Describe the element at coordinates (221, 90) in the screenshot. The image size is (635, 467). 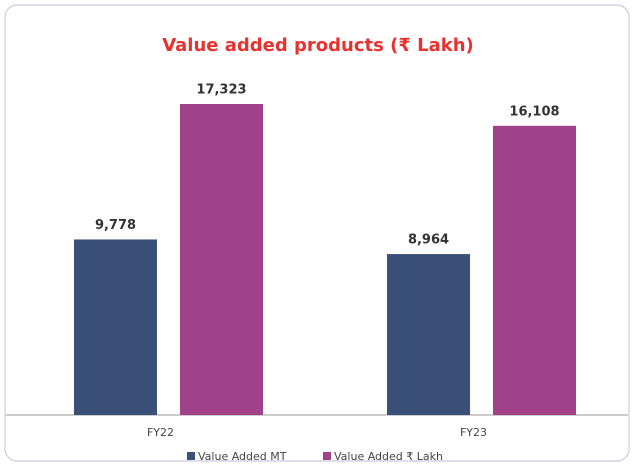
I see `data-label: 17,323` at that location.